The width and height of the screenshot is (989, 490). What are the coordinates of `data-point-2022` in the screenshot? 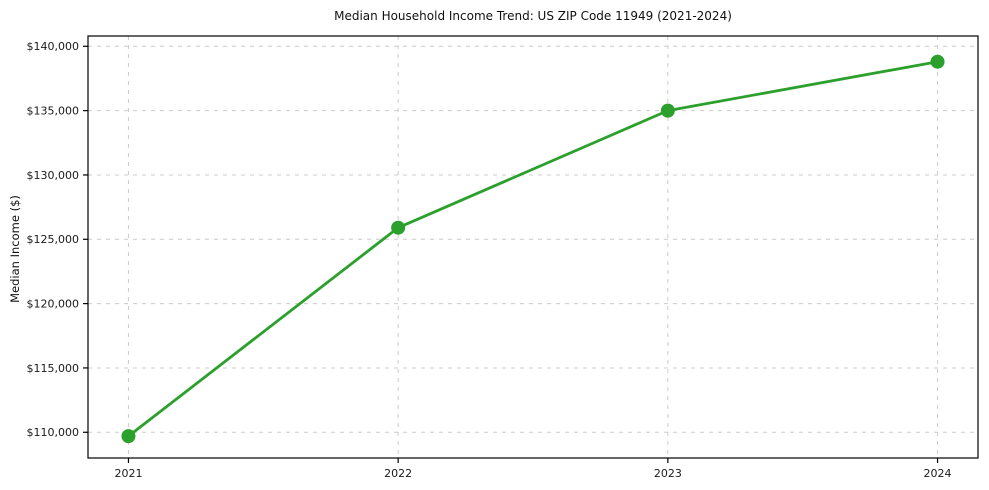 It's located at (398, 227).